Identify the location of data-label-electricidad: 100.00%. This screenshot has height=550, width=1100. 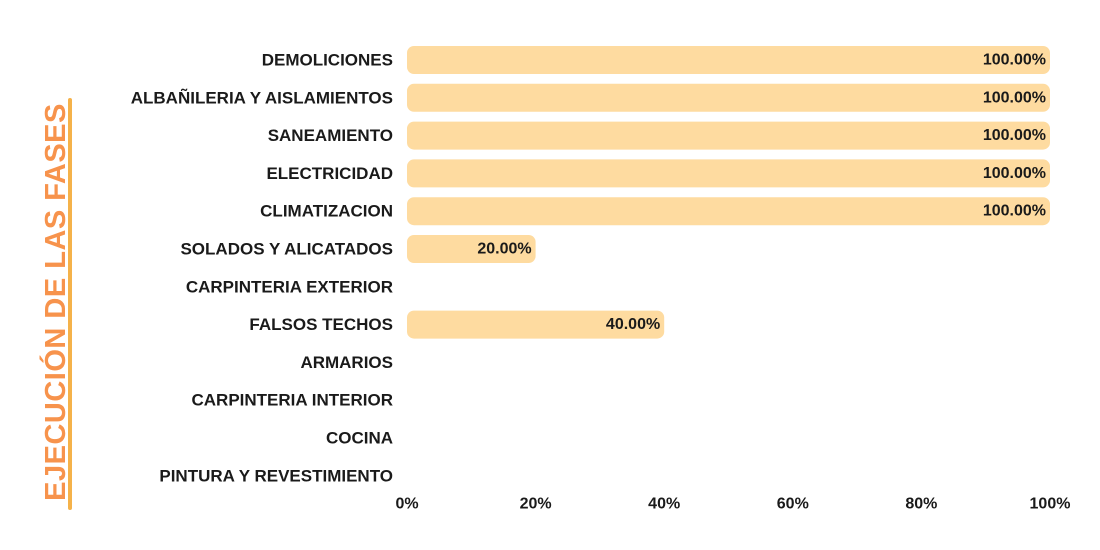
(1014, 173).